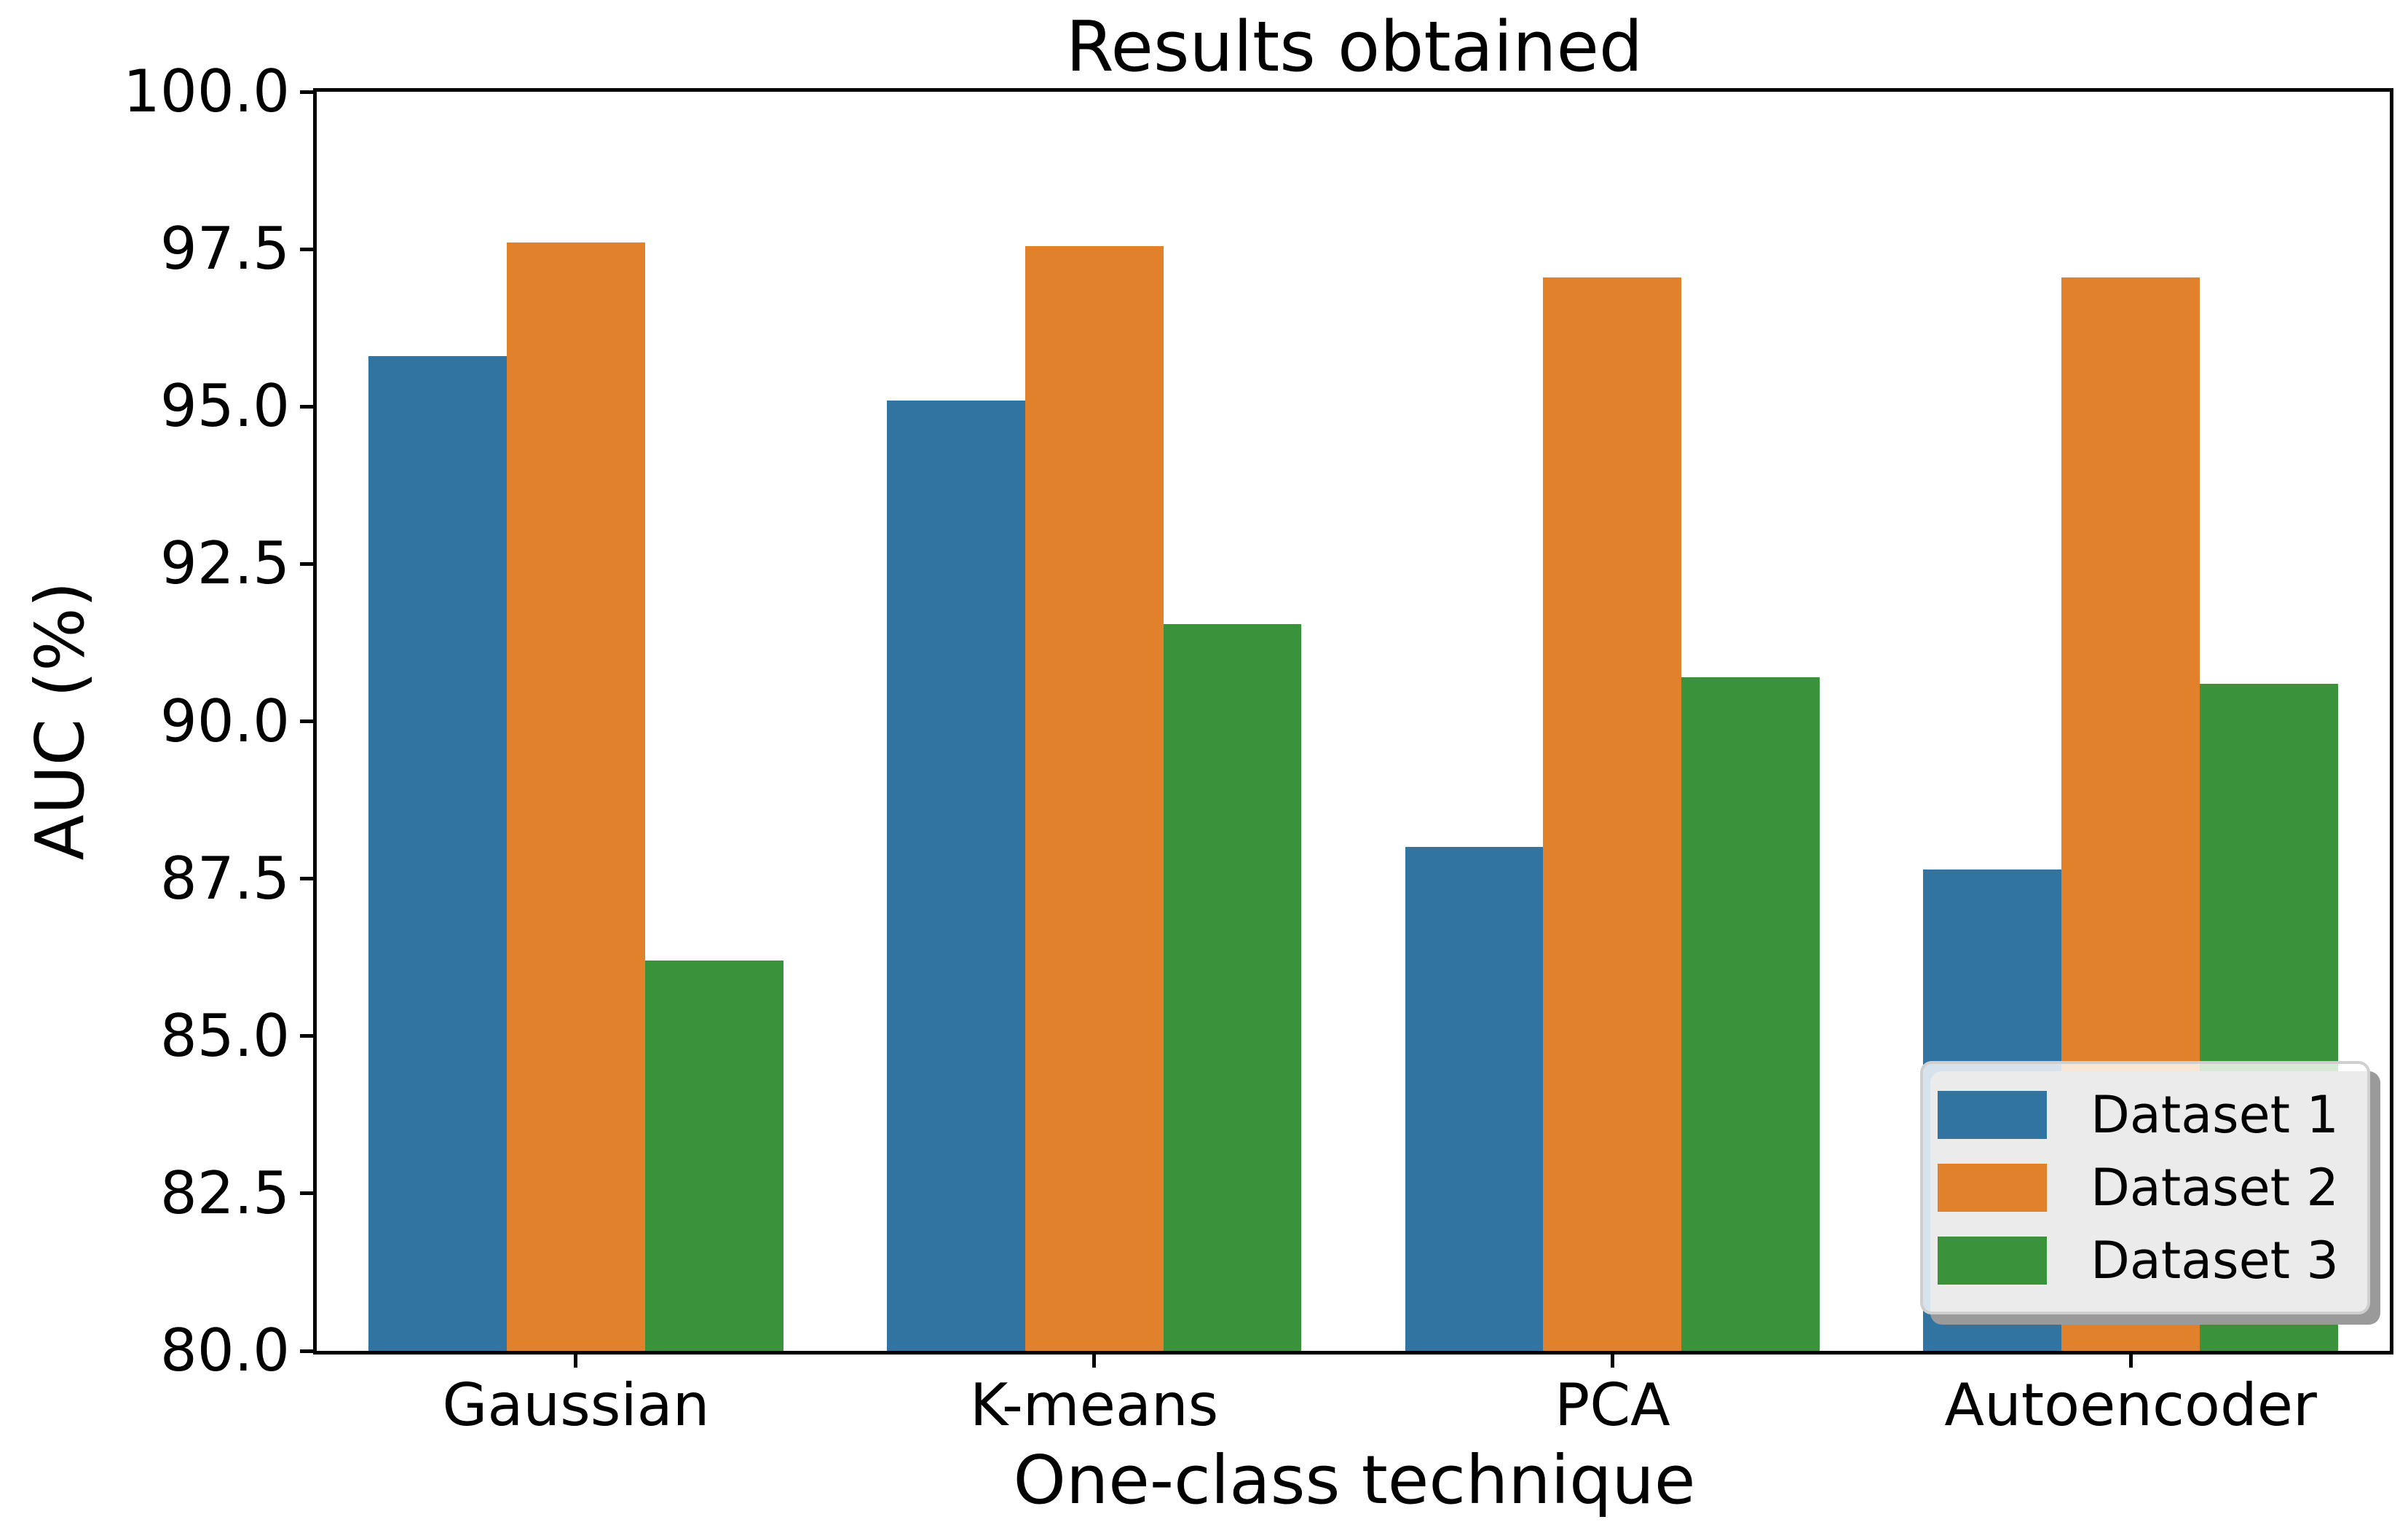  I want to click on legend-swatch-dataset3, so click(1992, 1261).